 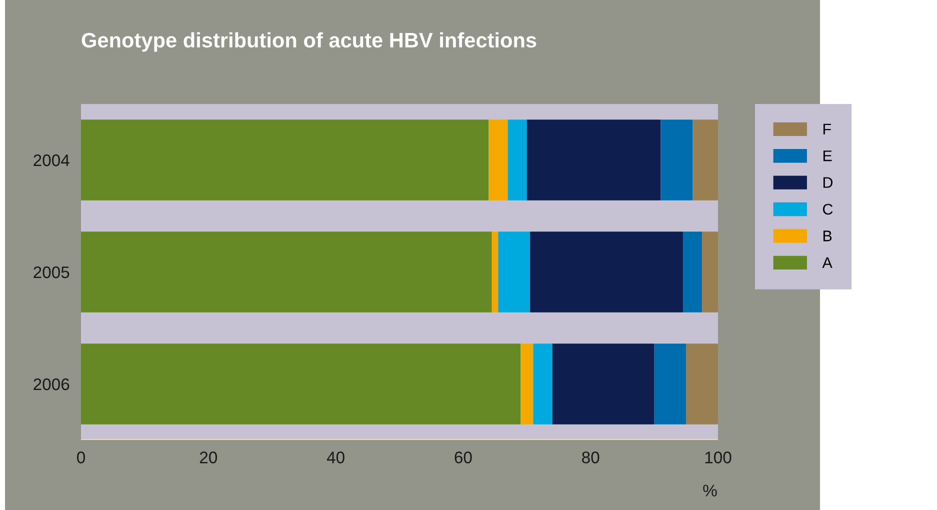 What do you see at coordinates (463, 458) in the screenshot?
I see `x-tick-label: 60` at bounding box center [463, 458].